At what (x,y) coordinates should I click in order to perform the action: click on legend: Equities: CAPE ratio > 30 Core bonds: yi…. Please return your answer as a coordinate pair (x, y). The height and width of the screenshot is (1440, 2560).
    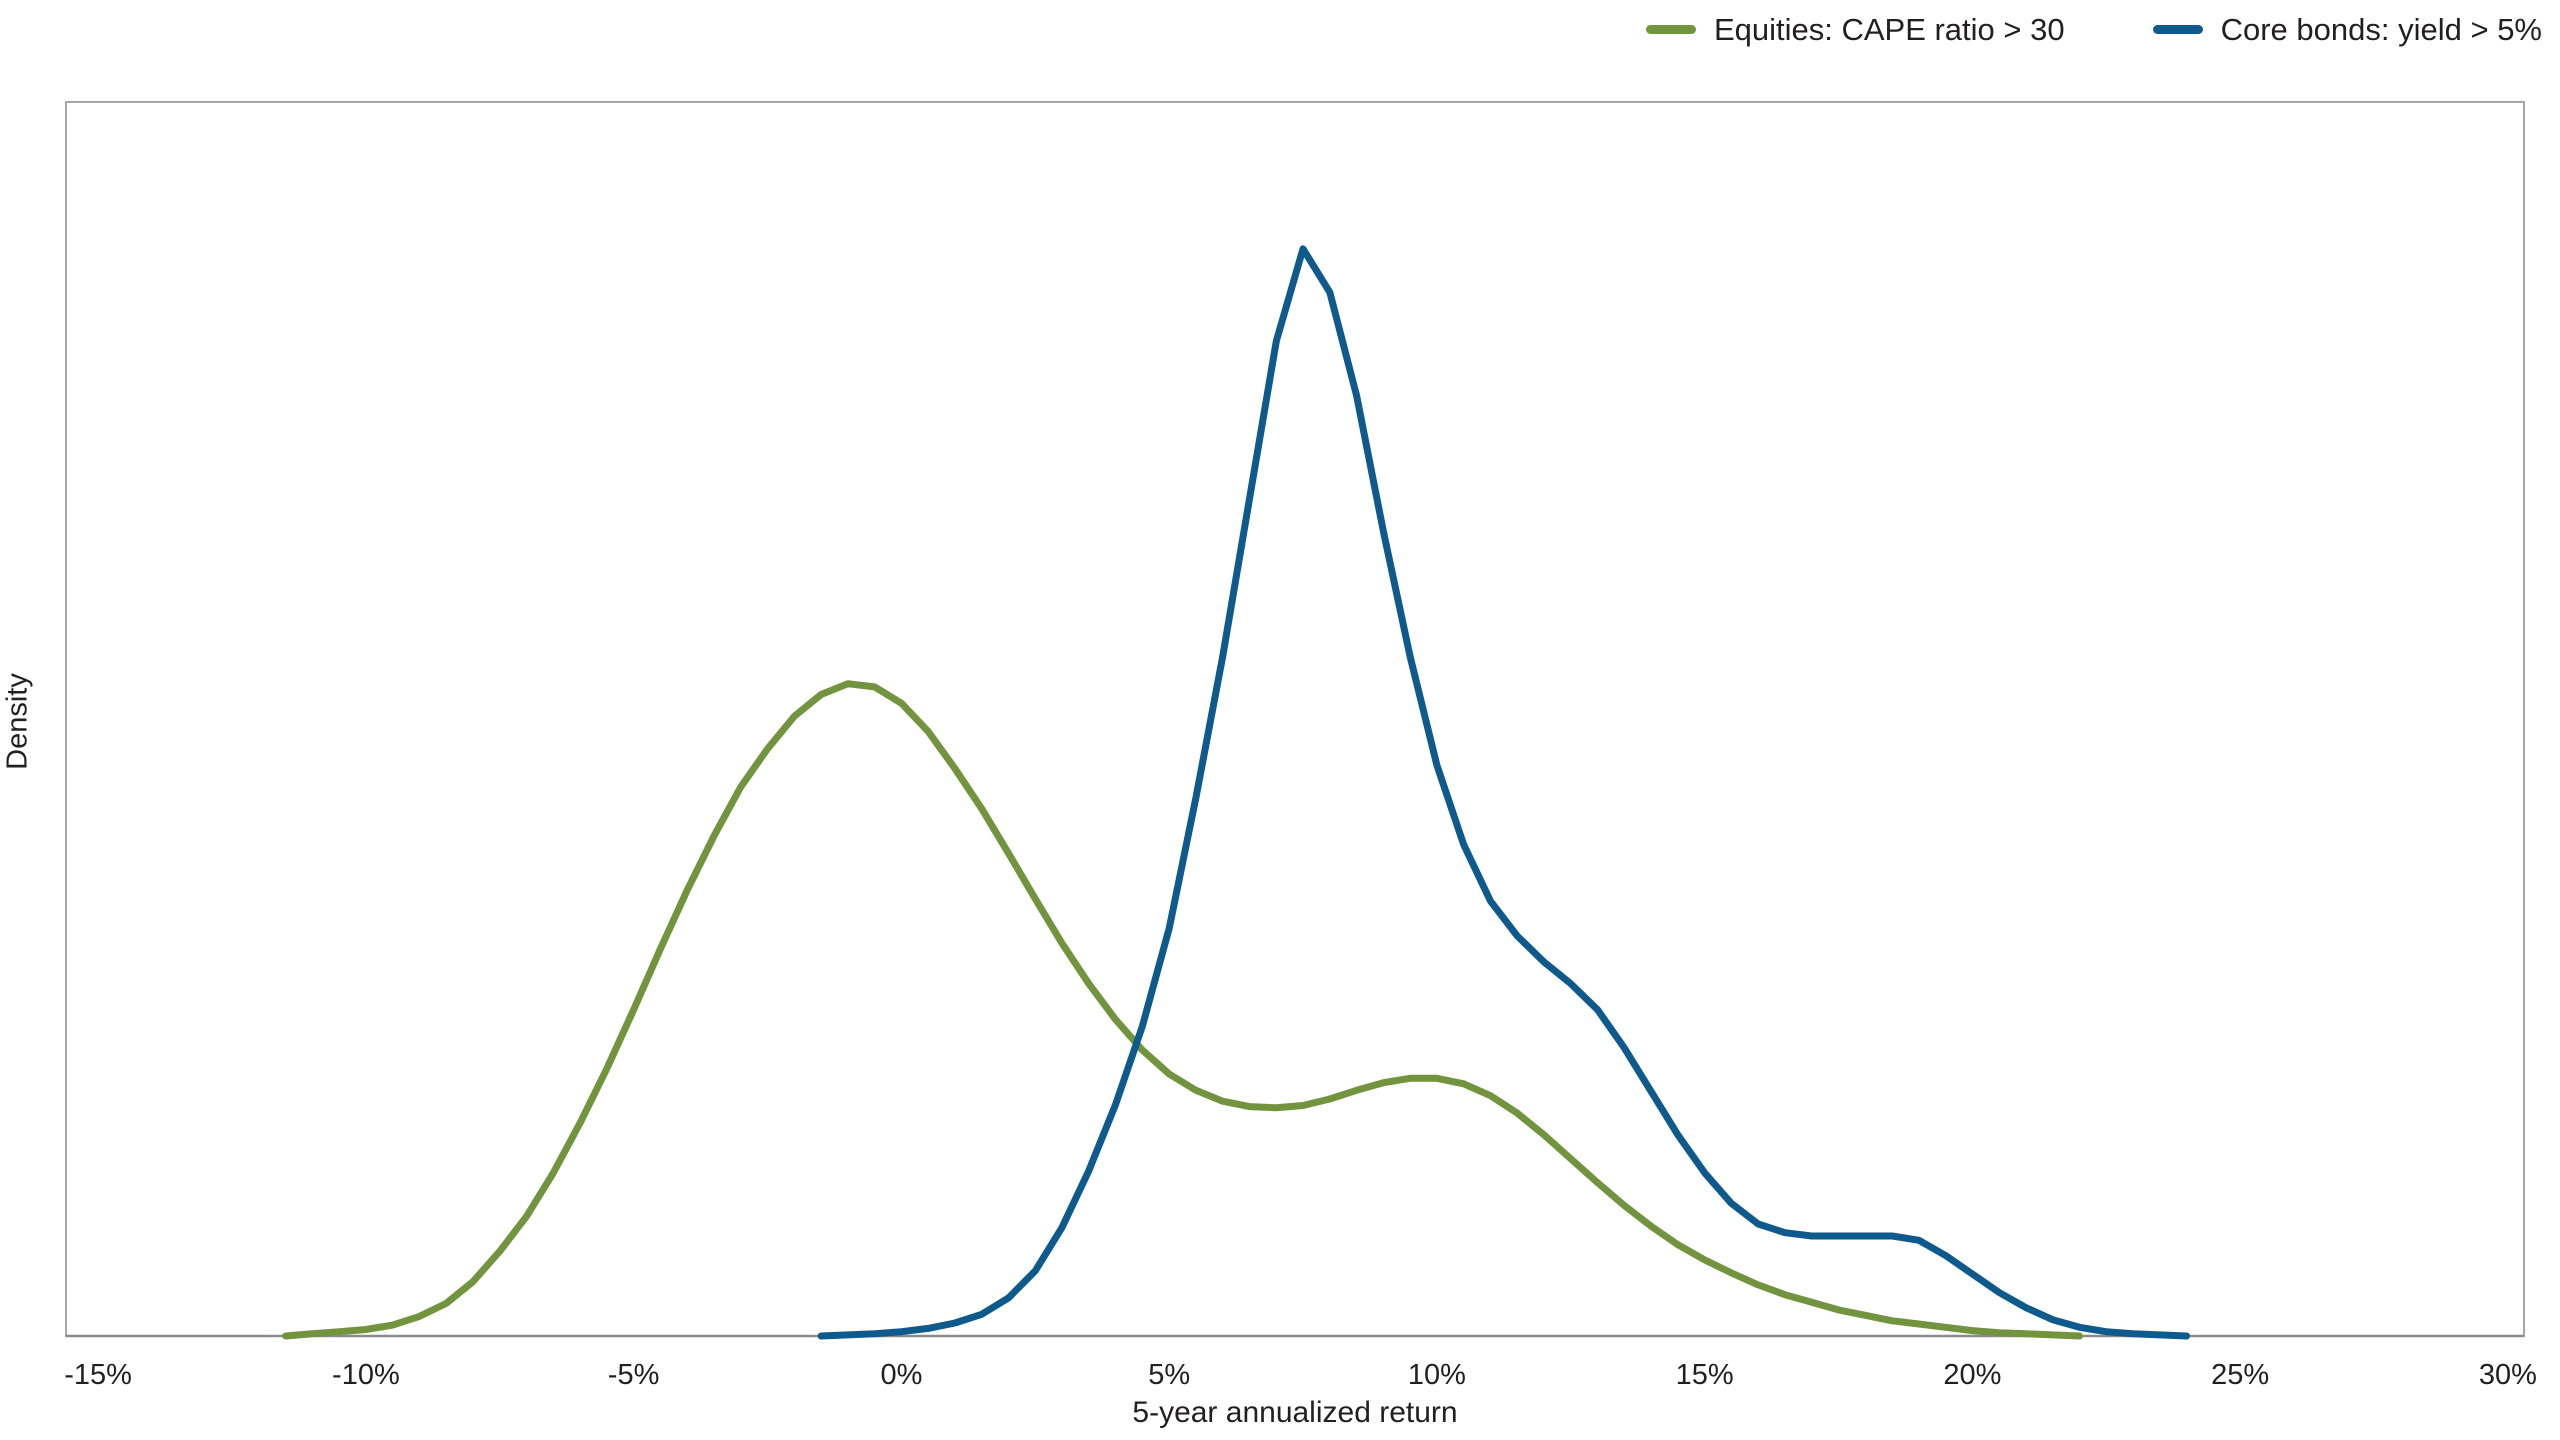
    Looking at the image, I should click on (2093, 29).